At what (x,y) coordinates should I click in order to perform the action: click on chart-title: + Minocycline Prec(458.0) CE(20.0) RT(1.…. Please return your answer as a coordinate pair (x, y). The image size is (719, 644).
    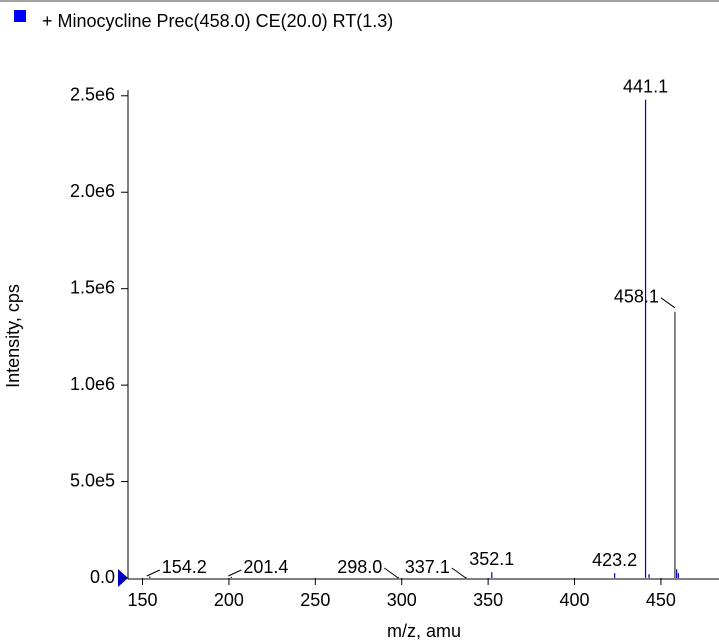
    Looking at the image, I should click on (217, 21).